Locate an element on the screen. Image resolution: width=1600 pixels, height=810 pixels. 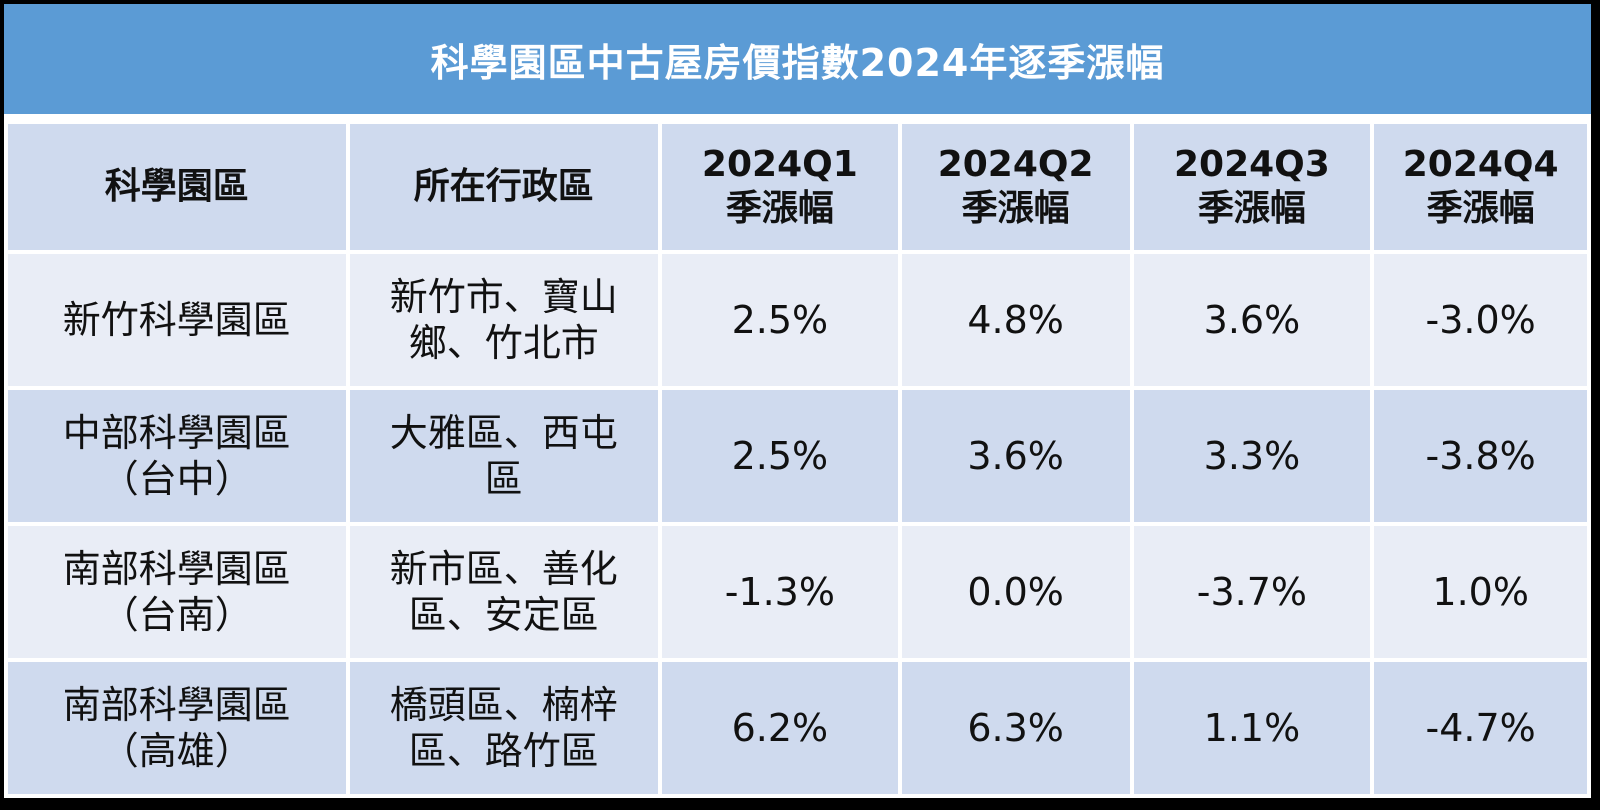
district-line-1: 新竹市、寶山 is located at coordinates (503, 296).